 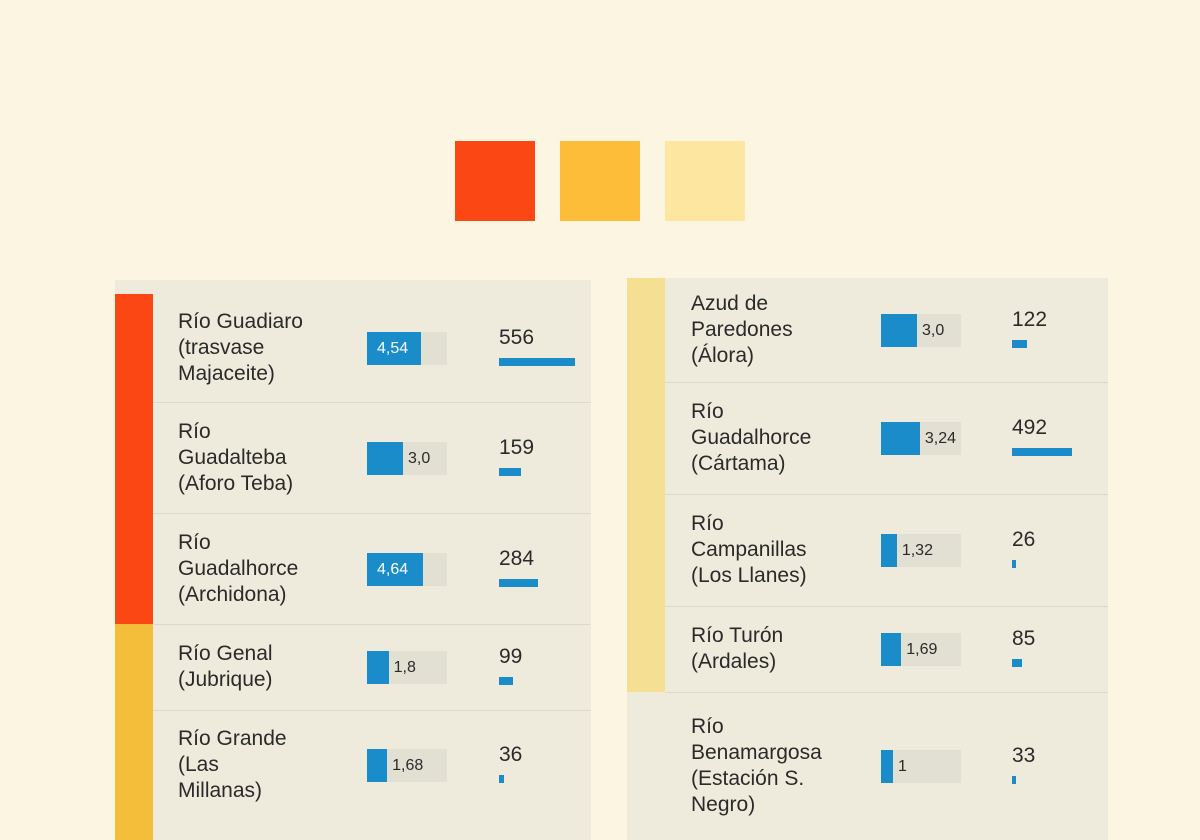 What do you see at coordinates (940, 438) in the screenshot?
I see `value-label: 3,24` at bounding box center [940, 438].